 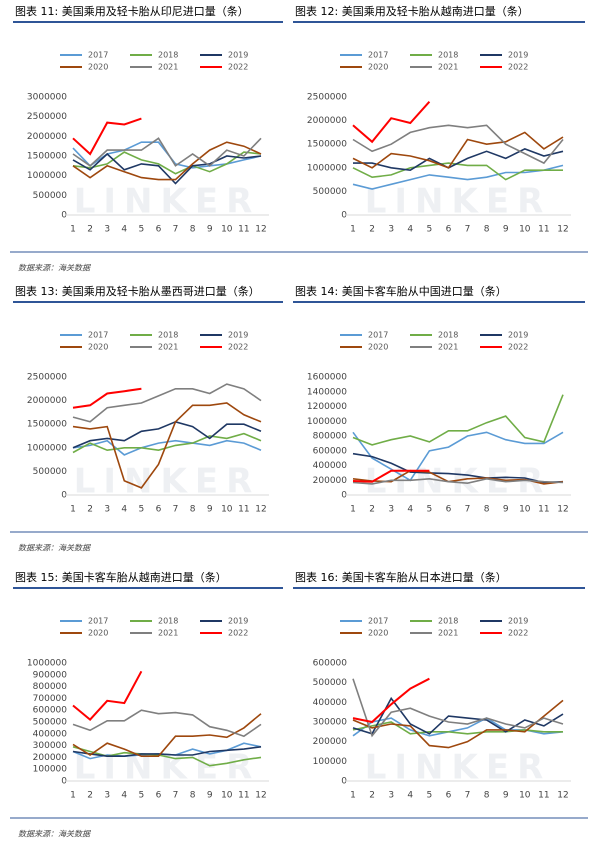 I want to click on y-tick-label: 400000, so click(x=50, y=734).